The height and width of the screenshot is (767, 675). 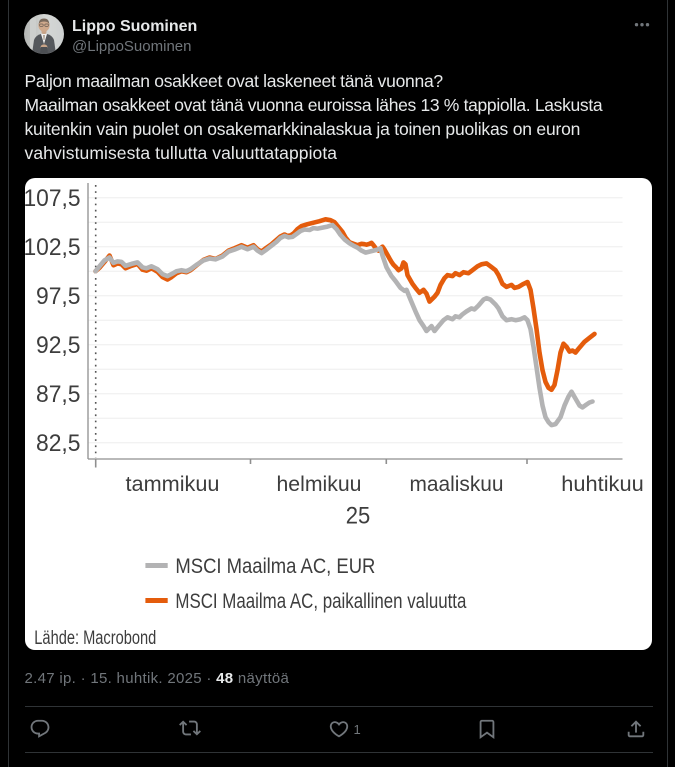 I want to click on svg-text: helmikuu, so click(x=319, y=484).